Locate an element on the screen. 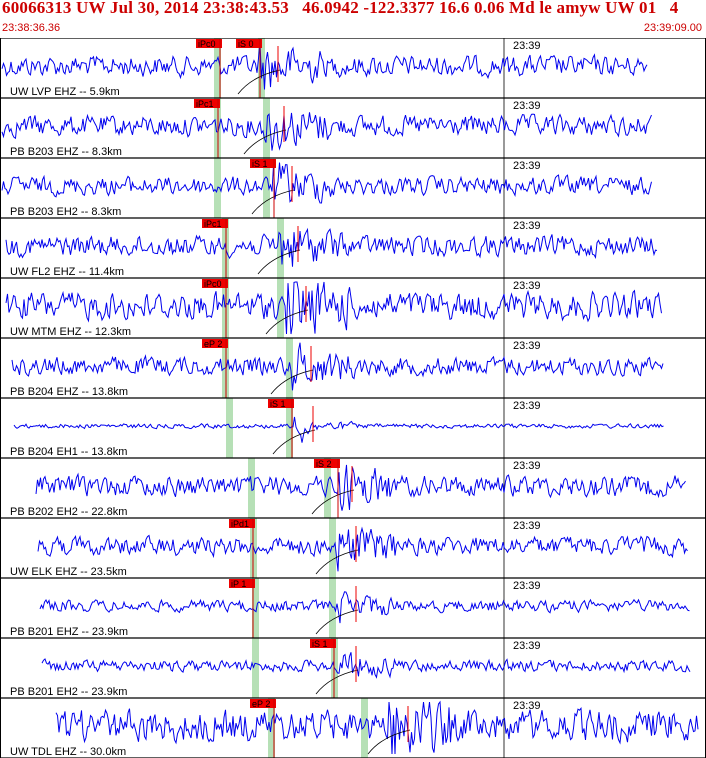 The image size is (706, 758). trace-panel: 23:39 eP 2 PB B204 EHZ -- 13.8km is located at coordinates (353, 367).